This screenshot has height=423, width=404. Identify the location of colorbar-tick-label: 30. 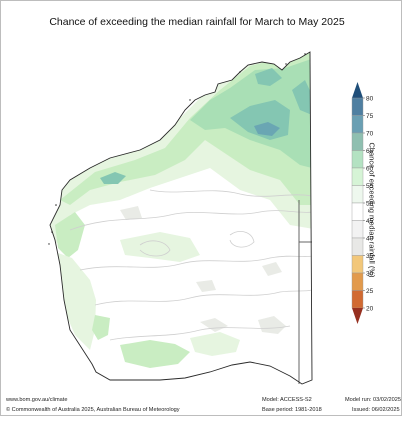
(370, 273).